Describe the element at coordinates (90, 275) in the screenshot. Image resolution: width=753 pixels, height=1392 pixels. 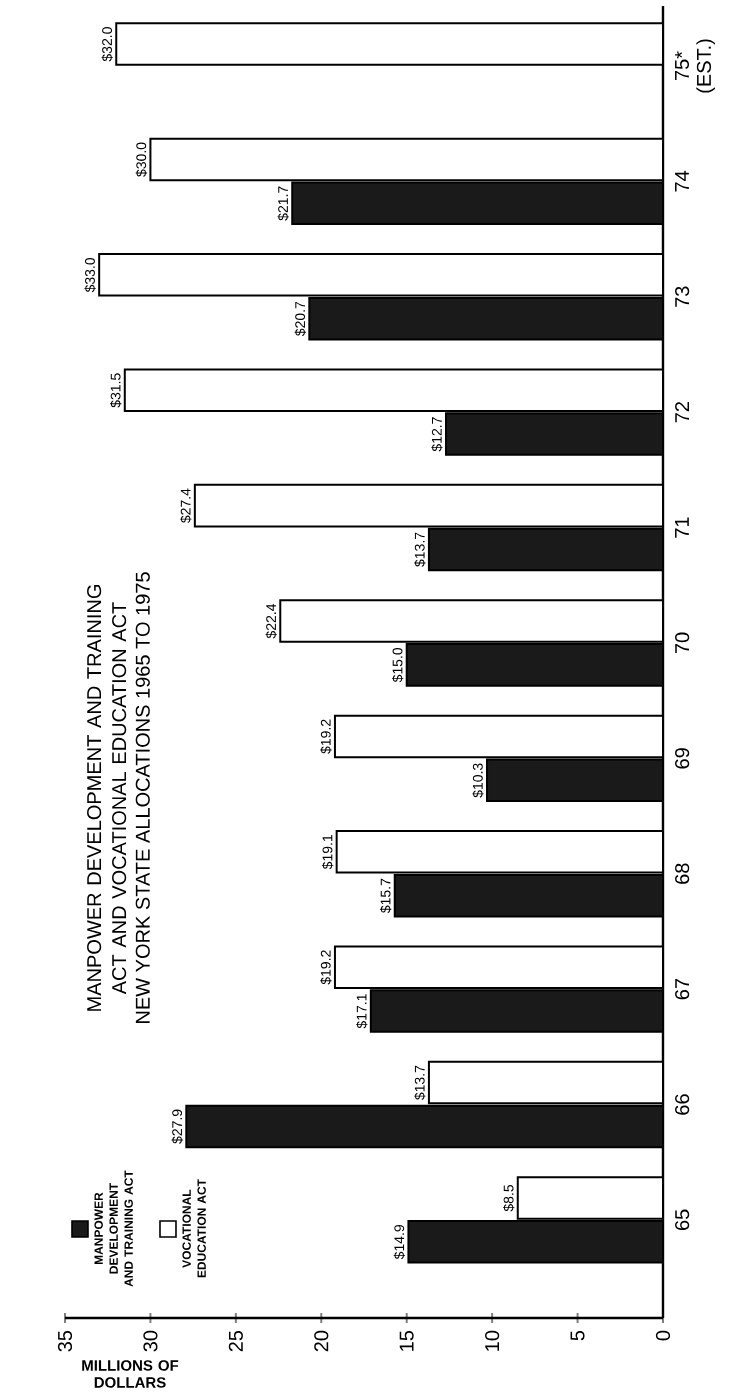
I see `data-label: $33.0` at that location.